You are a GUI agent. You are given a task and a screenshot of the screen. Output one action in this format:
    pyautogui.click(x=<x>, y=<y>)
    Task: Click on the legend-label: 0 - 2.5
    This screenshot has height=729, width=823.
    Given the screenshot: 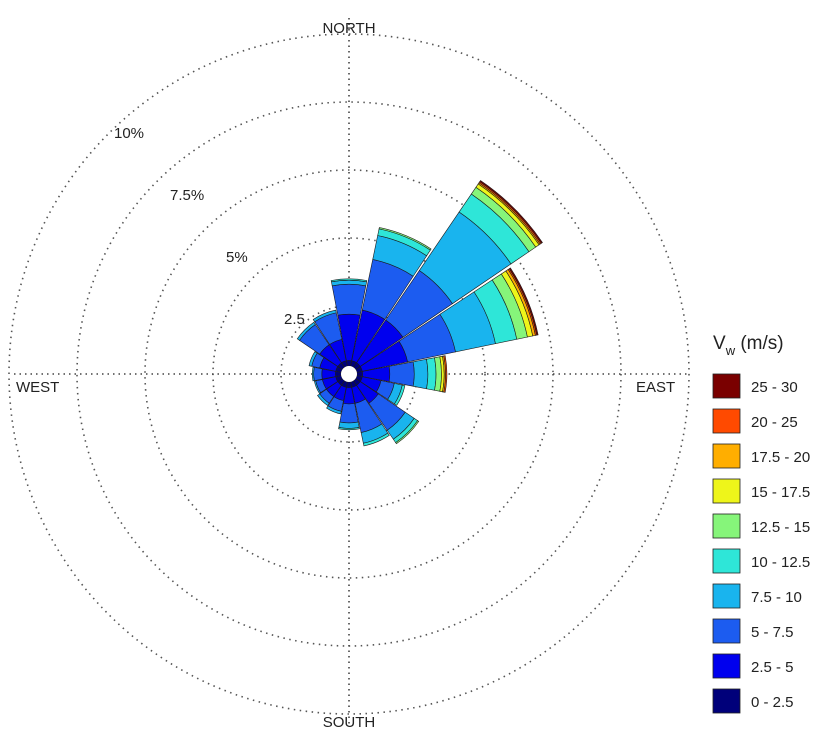 What is the action you would take?
    pyautogui.click(x=772, y=702)
    